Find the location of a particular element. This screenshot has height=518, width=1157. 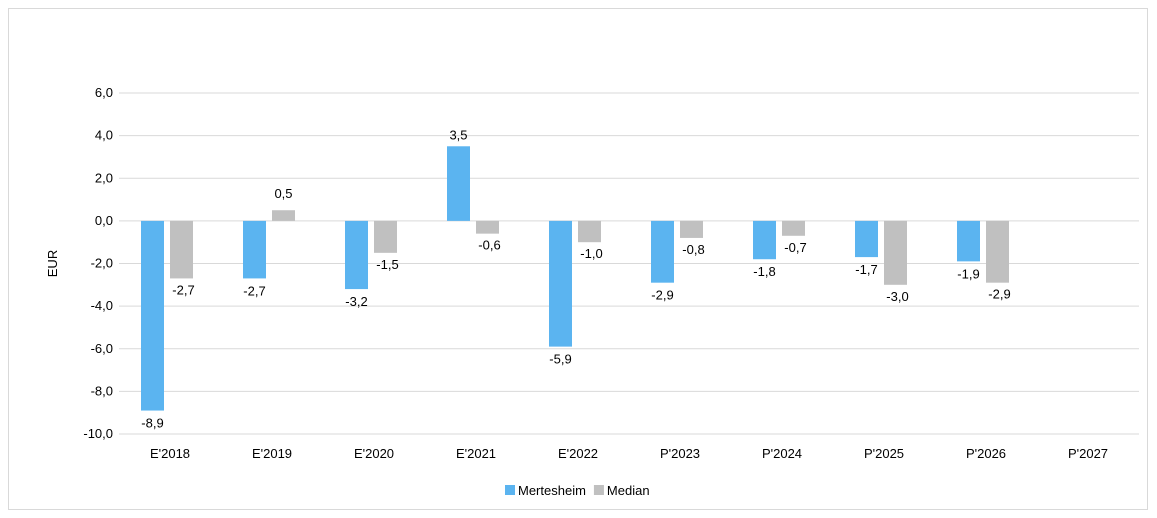

data-label-mertesheim: -5,9 is located at coordinates (560, 359).